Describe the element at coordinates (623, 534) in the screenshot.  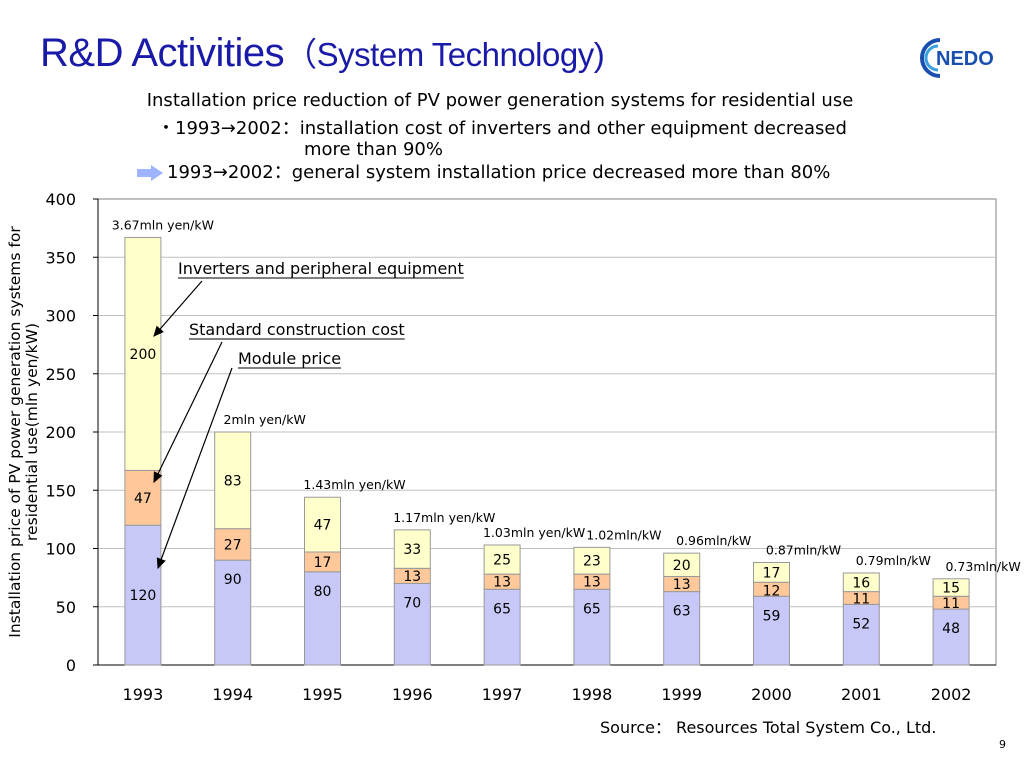
I see `bar-total-label: 1.02mln/kW` at that location.